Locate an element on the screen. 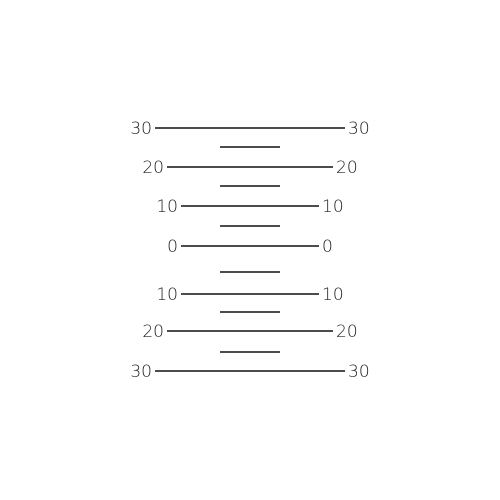  ladder-rung-left-label: 0 is located at coordinates (172, 247).